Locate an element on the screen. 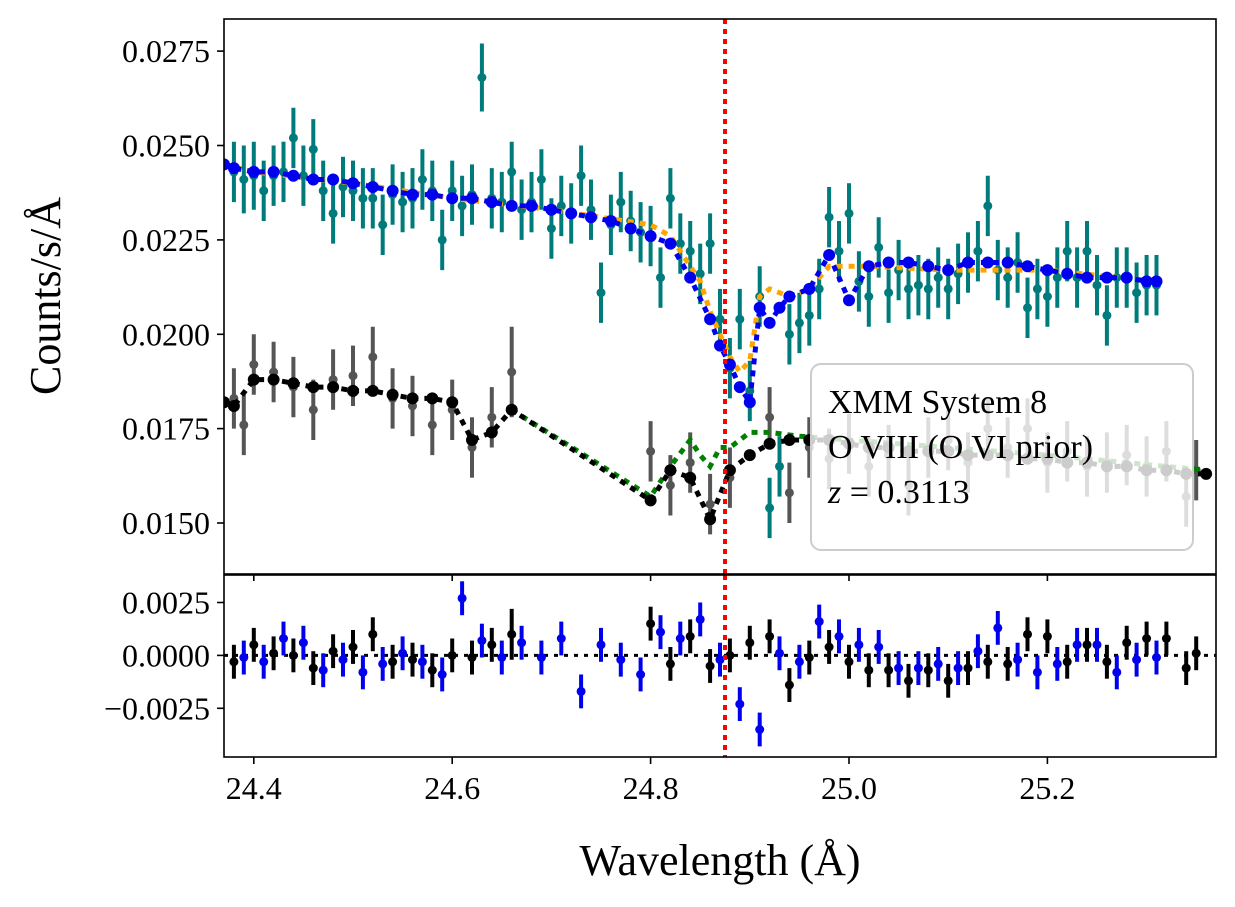 This screenshot has width=1235, height=907. bottom-y-tick-label: 0.0025 is located at coordinates (166, 603).